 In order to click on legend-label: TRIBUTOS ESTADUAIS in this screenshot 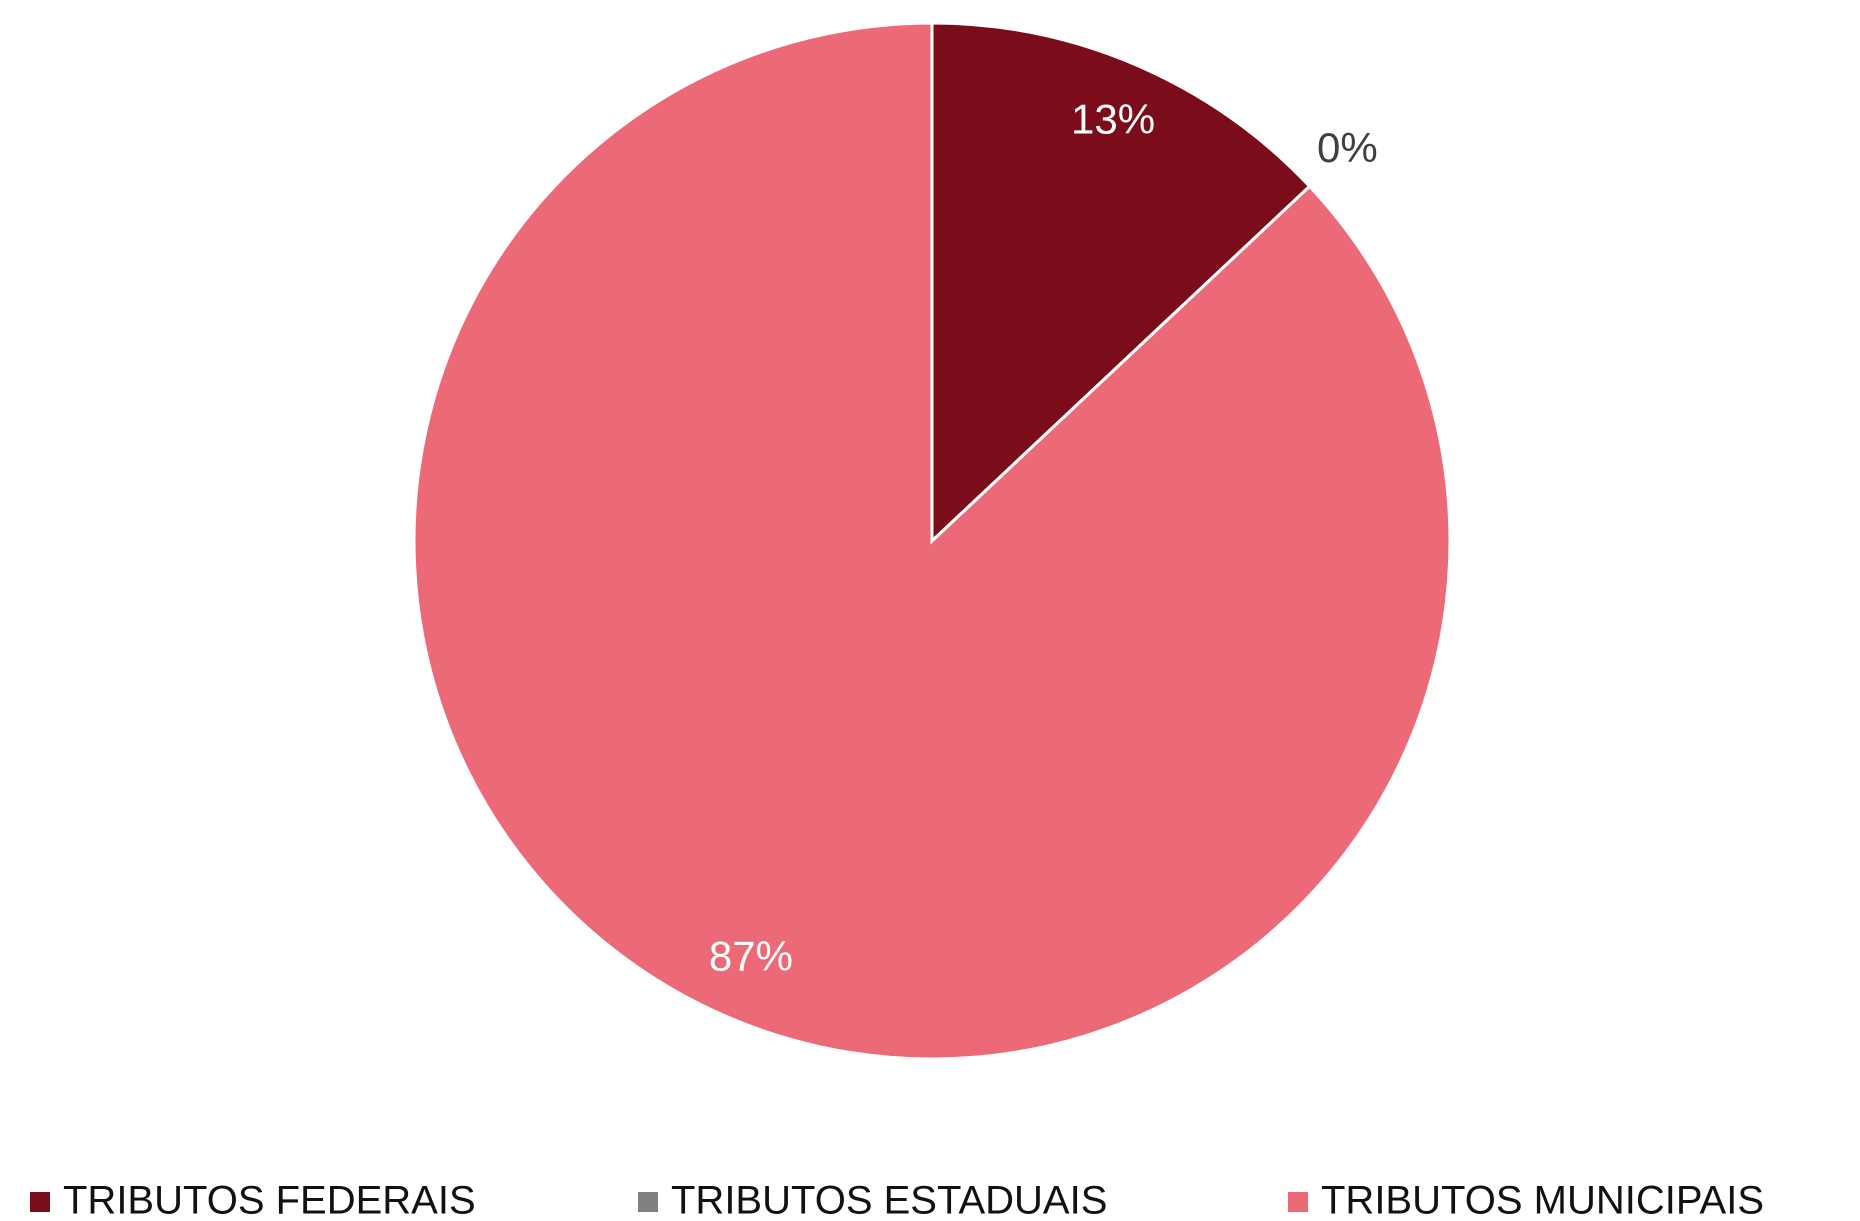, I will do `click(889, 1200)`.